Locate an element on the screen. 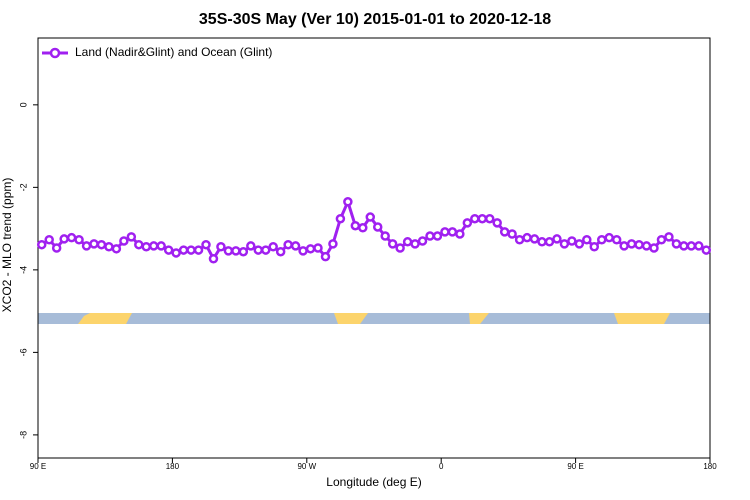 The height and width of the screenshot is (500, 750). x-tick-label: 0 is located at coordinates (441, 466).